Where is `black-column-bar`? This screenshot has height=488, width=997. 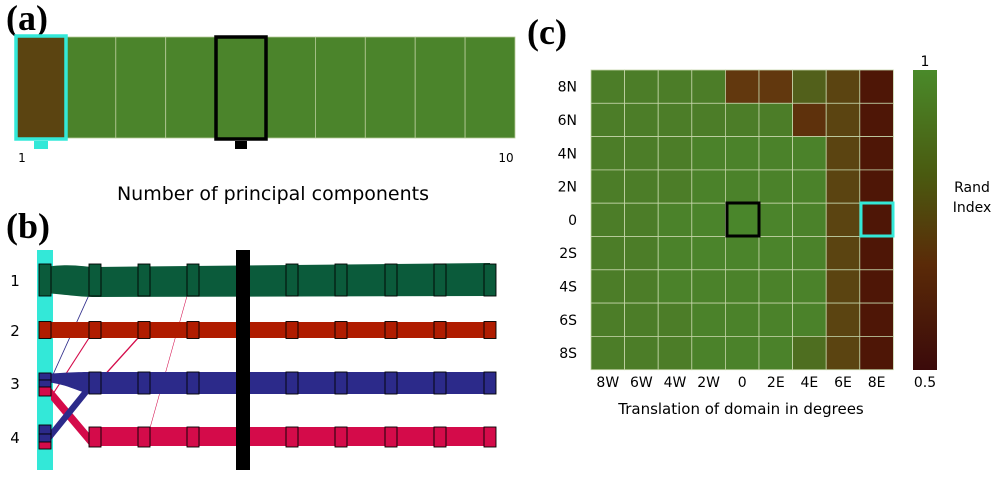
black-column-bar is located at coordinates (243, 360).